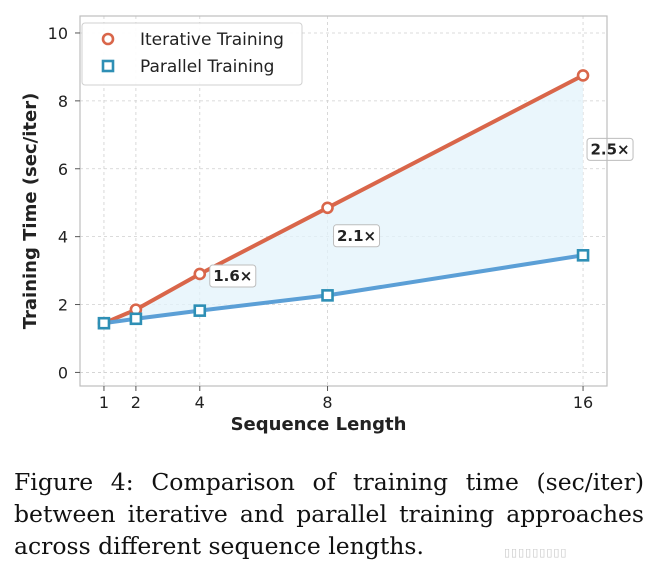  I want to click on watermark: ▯▯▯▯▯▯▯▯▯, so click(536, 552).